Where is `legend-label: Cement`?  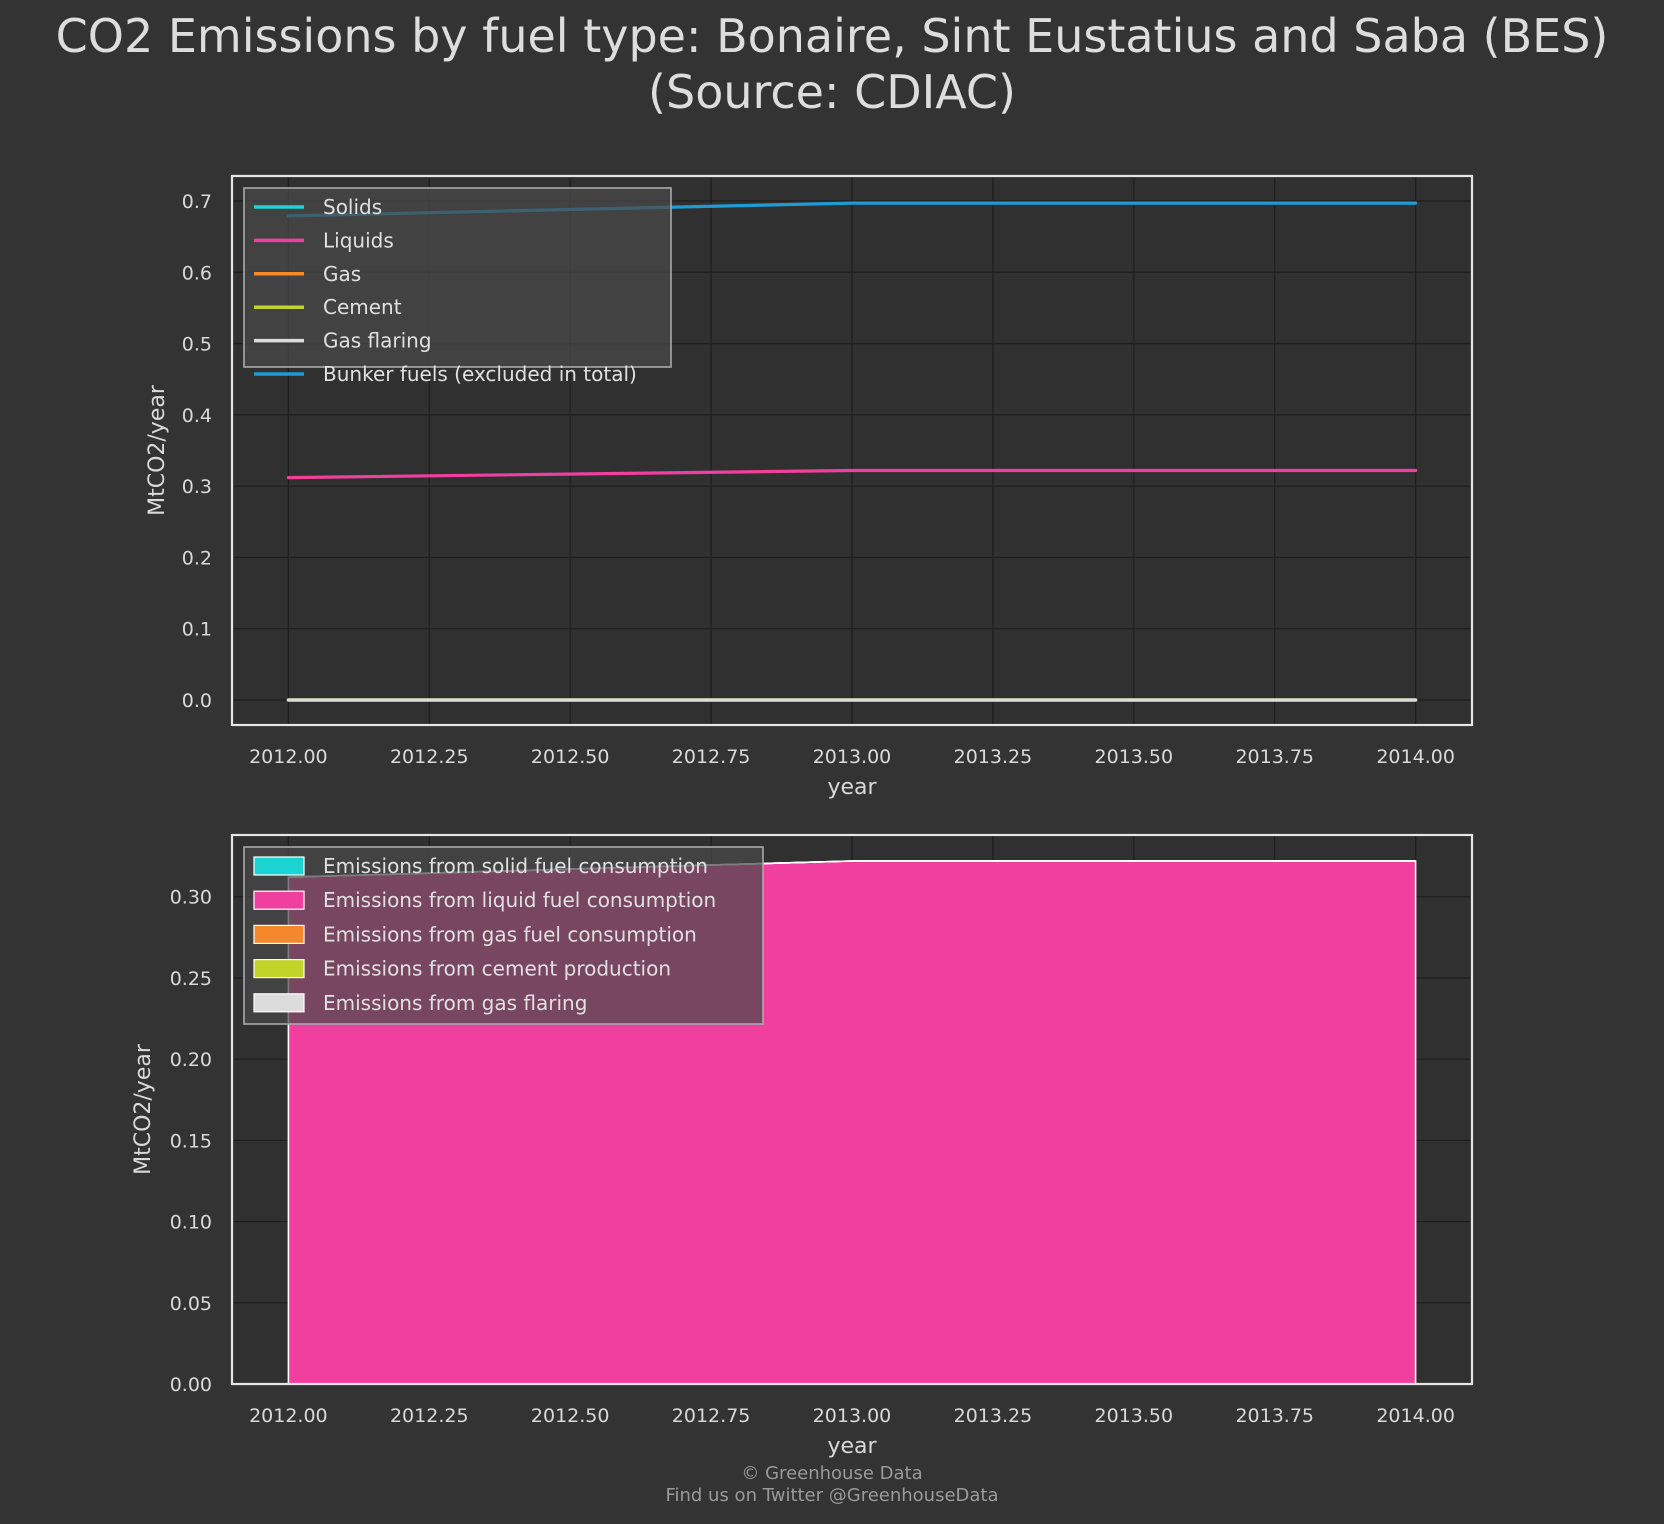 legend-label: Cement is located at coordinates (362, 307).